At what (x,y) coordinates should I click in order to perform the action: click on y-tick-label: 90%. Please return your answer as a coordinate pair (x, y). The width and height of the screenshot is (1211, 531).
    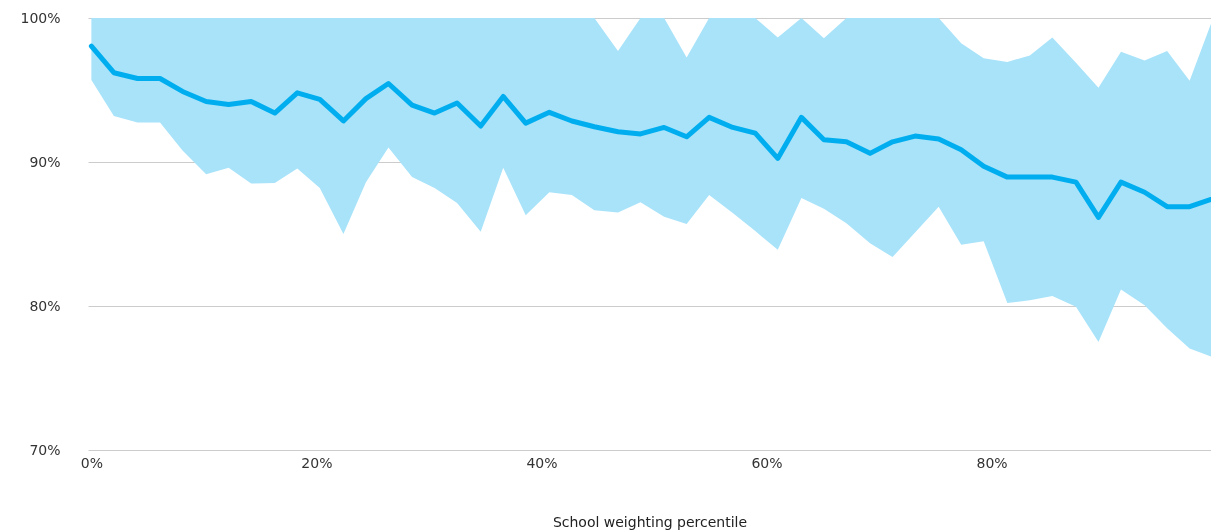
    Looking at the image, I should click on (45, 161).